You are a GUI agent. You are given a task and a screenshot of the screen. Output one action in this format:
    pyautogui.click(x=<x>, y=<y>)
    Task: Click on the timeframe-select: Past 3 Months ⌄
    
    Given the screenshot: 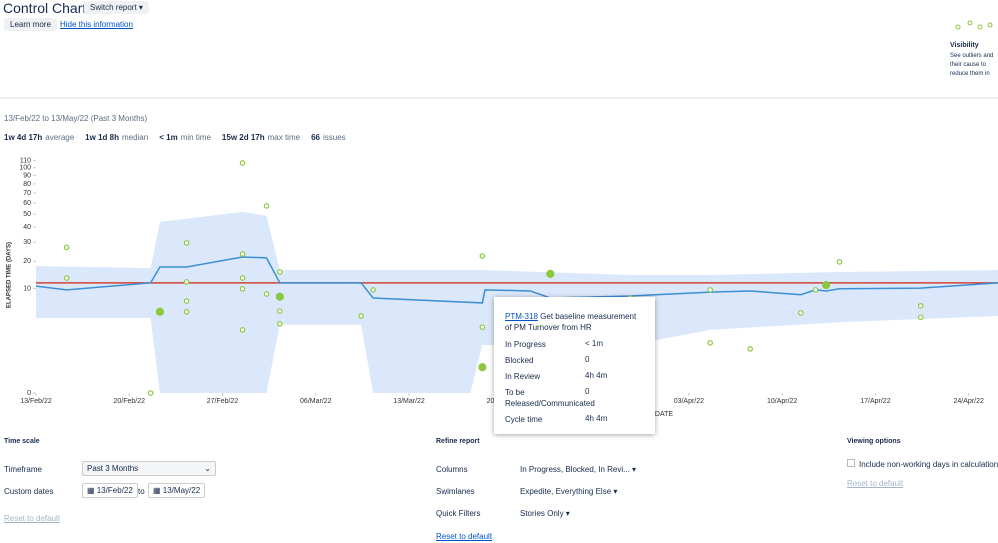 What is the action you would take?
    pyautogui.click(x=149, y=468)
    